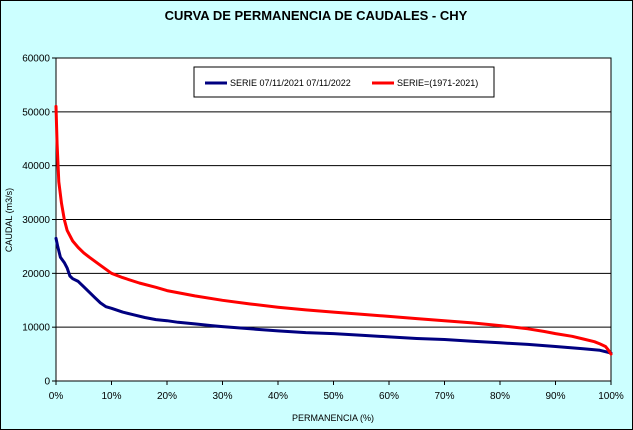 This screenshot has width=633, height=430. I want to click on x-tick-label: 90%, so click(555, 396).